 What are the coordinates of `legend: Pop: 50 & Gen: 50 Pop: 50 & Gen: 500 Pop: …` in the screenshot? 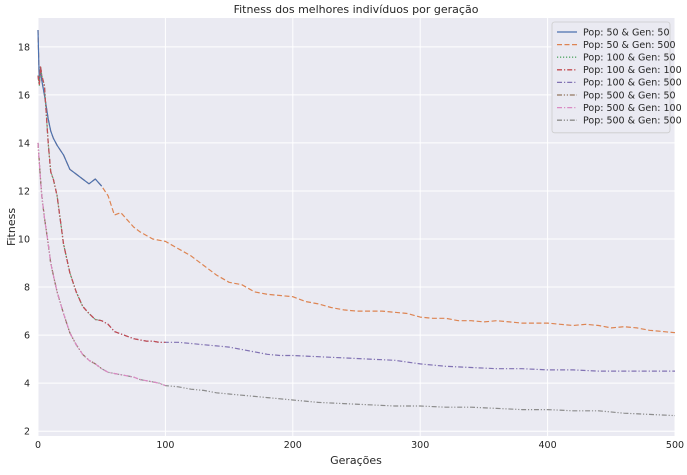 It's located at (616, 77).